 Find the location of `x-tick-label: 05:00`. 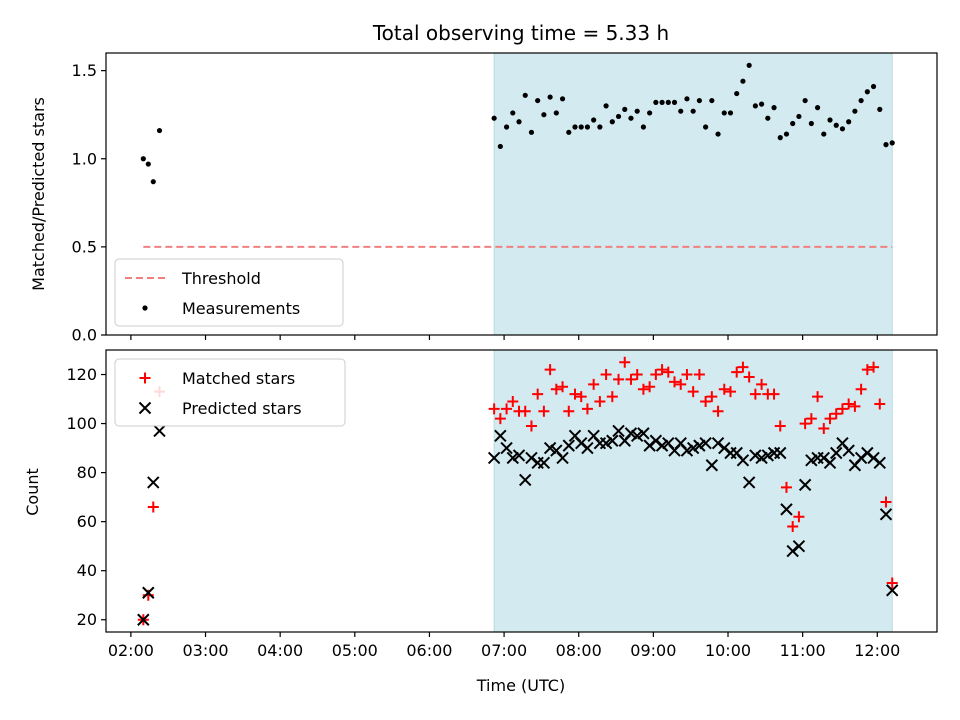

x-tick-label: 05:00 is located at coordinates (355, 650).